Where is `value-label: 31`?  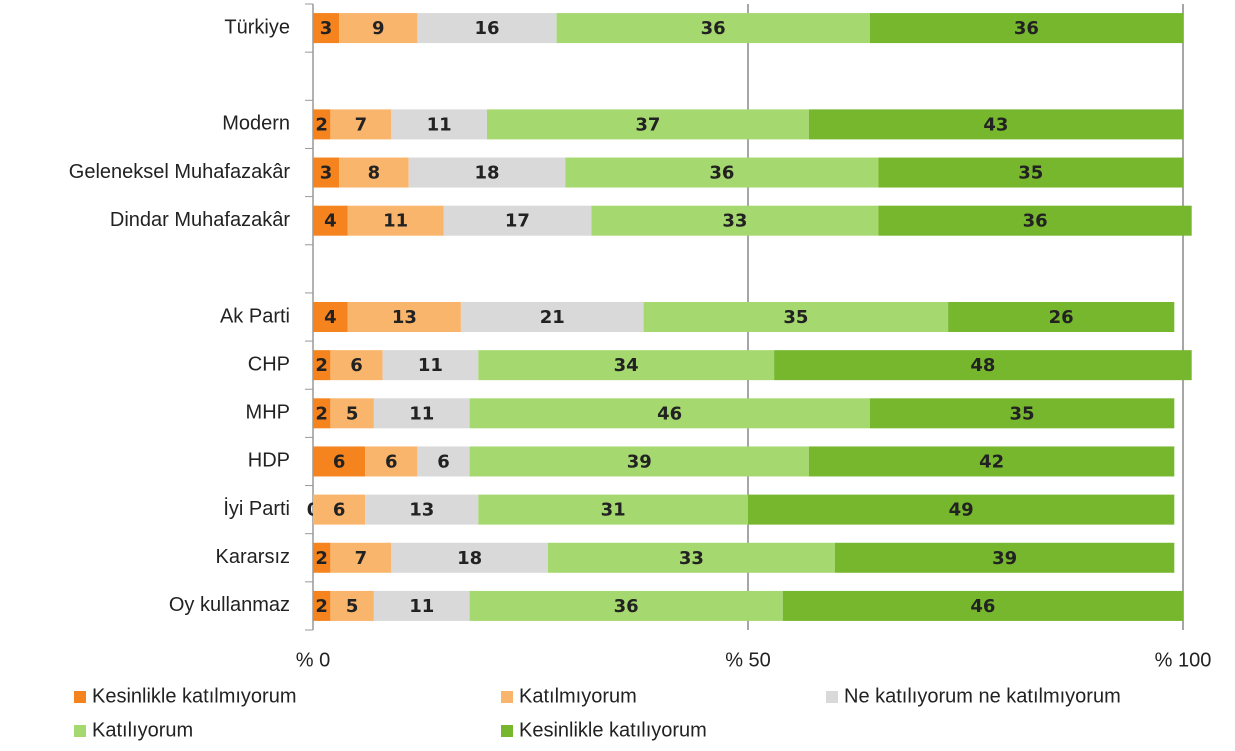 value-label: 31 is located at coordinates (613, 510).